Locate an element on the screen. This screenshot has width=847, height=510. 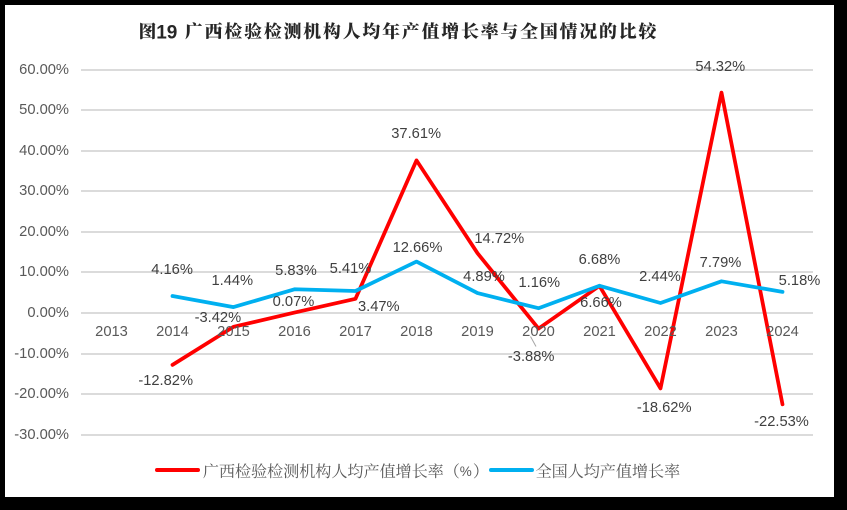
svg-text: 19 is located at coordinates (166, 33).